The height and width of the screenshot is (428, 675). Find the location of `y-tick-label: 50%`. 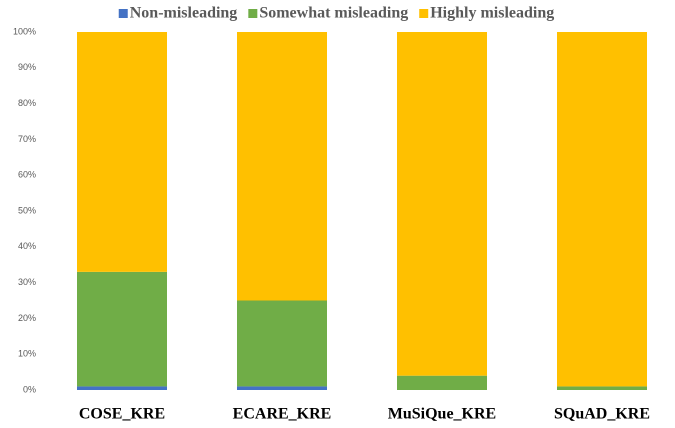

y-tick-label: 50% is located at coordinates (27, 210).